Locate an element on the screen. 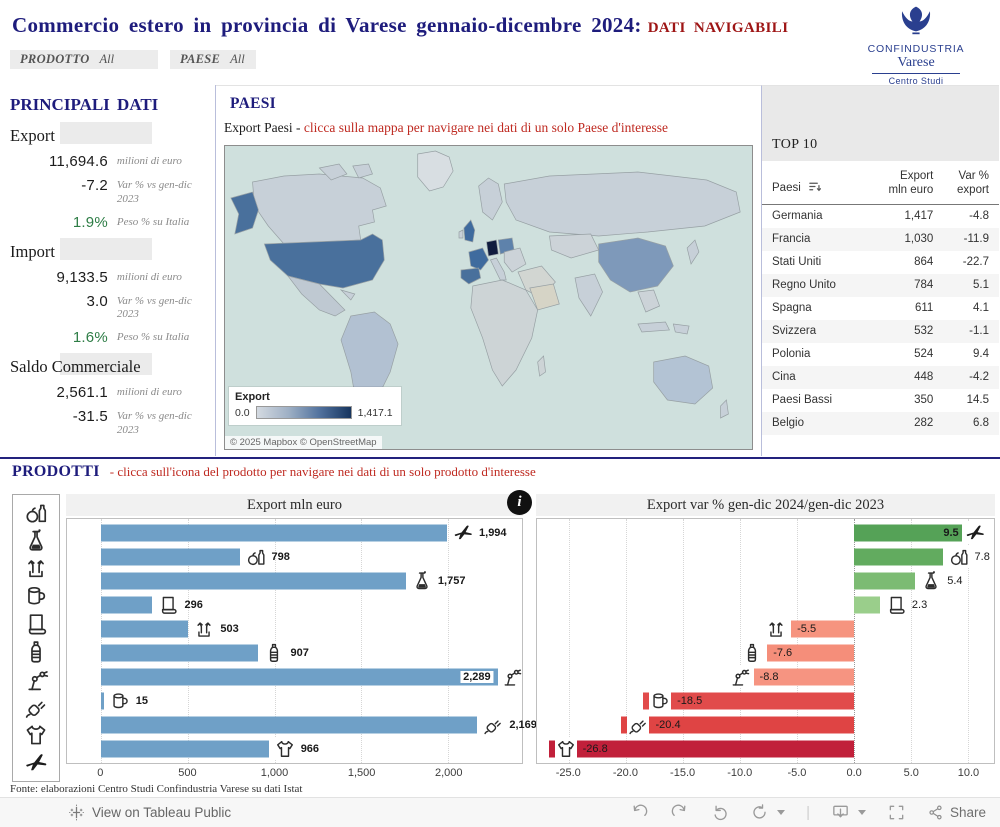  bar-row: 966 is located at coordinates (294, 749).